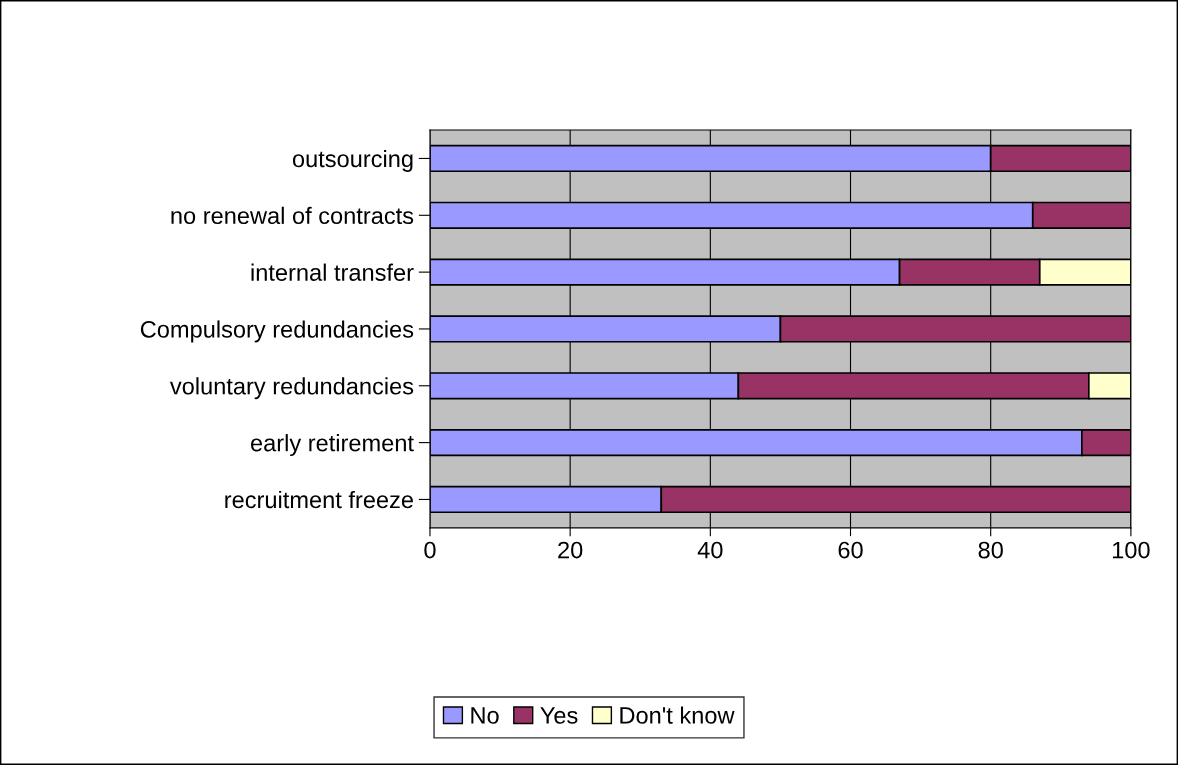 Image resolution: width=1178 pixels, height=765 pixels. What do you see at coordinates (559, 715) in the screenshot?
I see `legend-label: Yes` at bounding box center [559, 715].